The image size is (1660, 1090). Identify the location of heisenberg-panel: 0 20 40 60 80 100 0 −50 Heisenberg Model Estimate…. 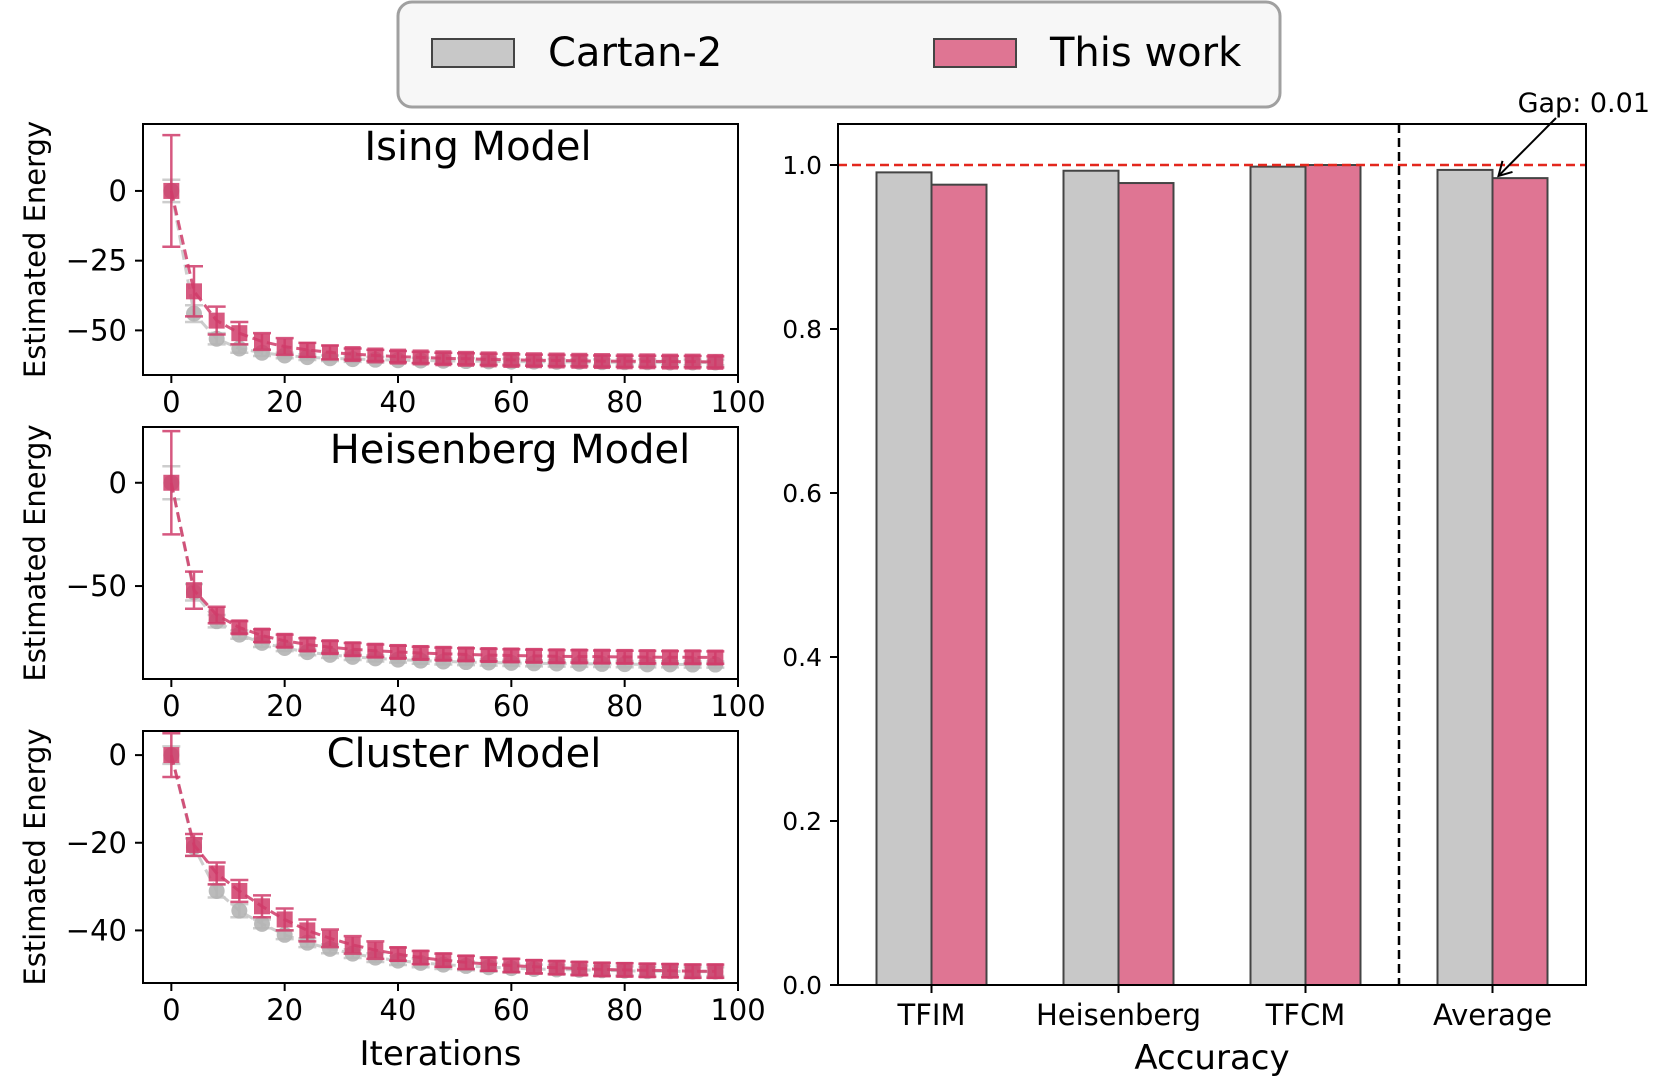
(392, 573).